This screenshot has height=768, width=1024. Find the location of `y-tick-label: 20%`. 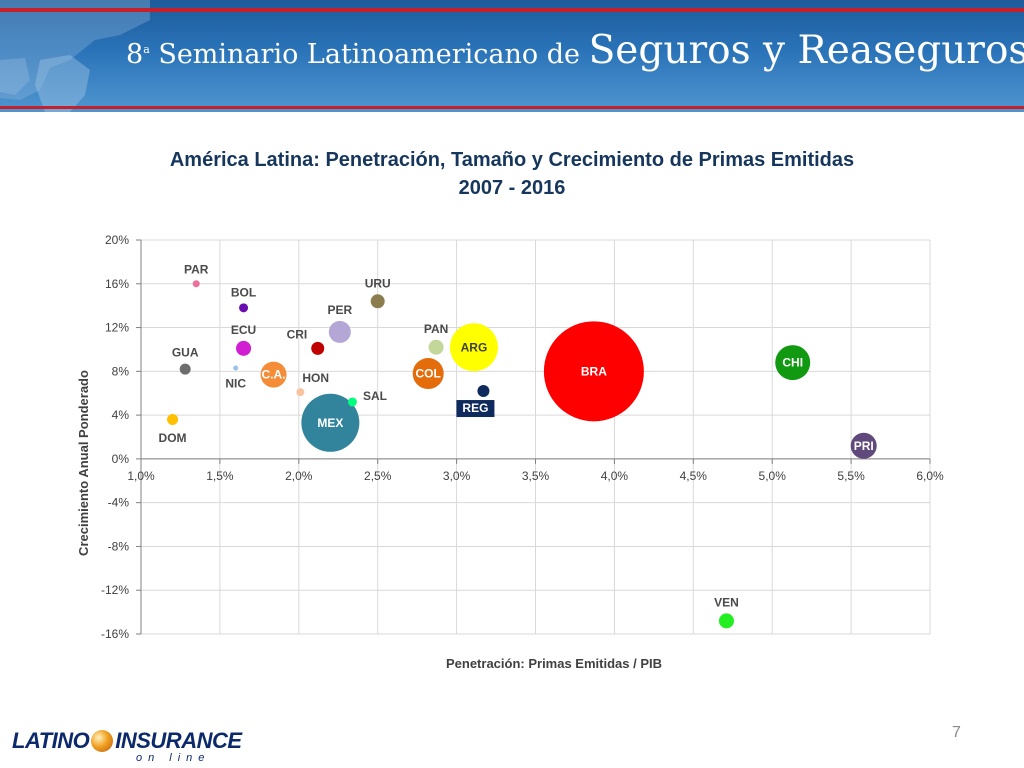

y-tick-label: 20% is located at coordinates (117, 240).